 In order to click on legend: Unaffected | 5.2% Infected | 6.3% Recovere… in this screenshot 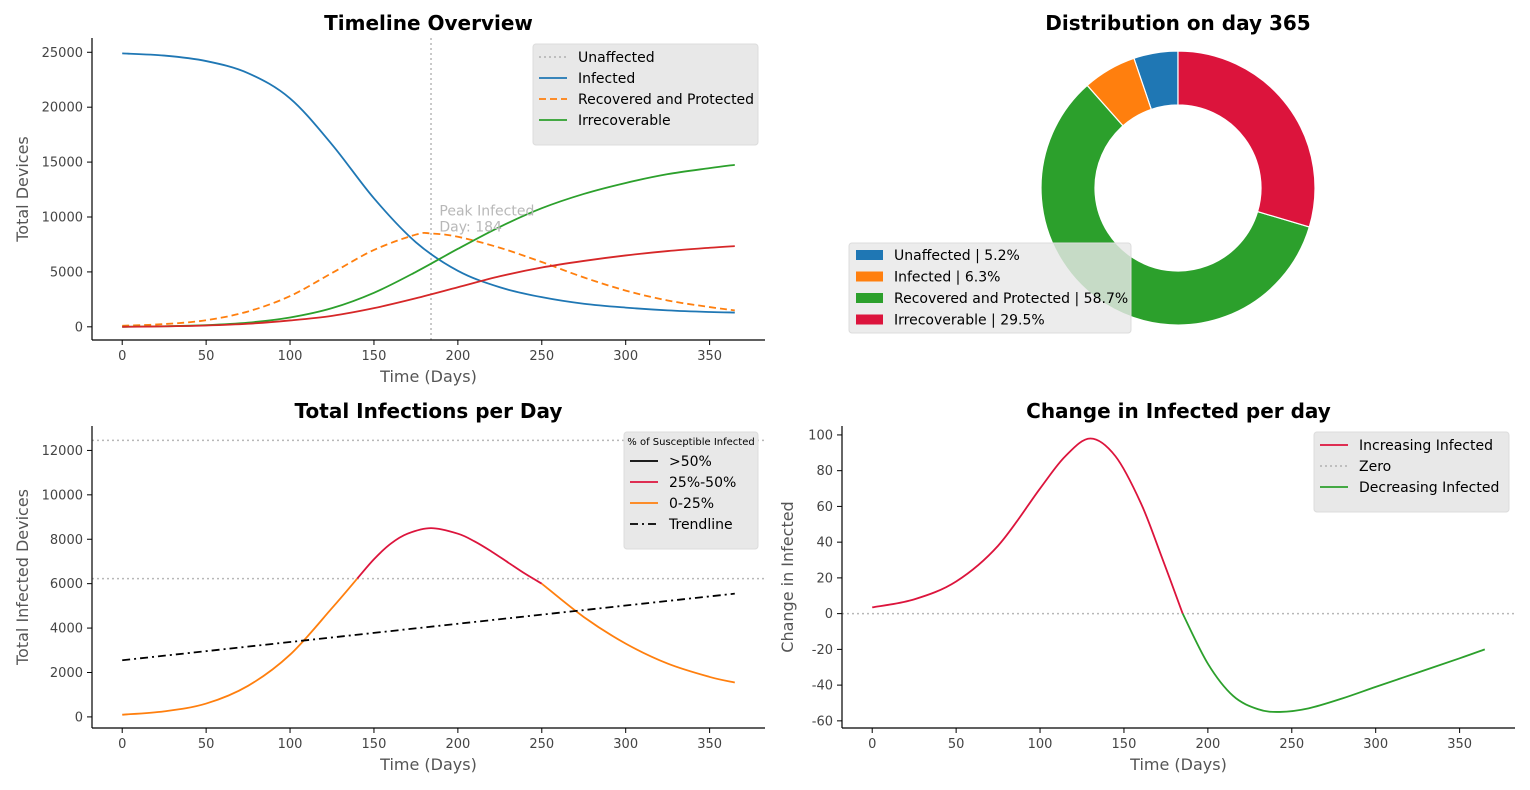, I will do `click(990, 288)`.